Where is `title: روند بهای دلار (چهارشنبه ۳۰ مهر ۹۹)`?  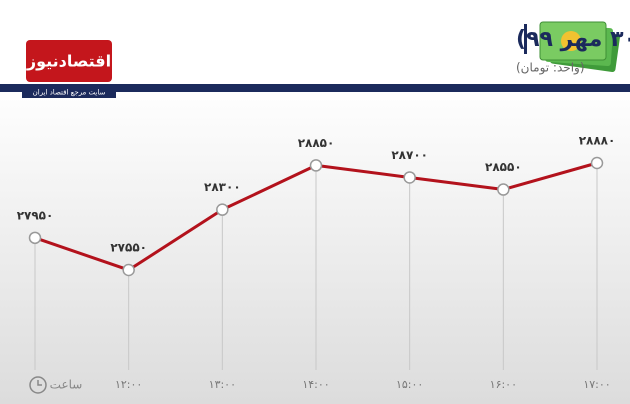
title: روند بهای دلار (چهارشنبه ۳۰ مهر ۹۹) is located at coordinates (573, 39).